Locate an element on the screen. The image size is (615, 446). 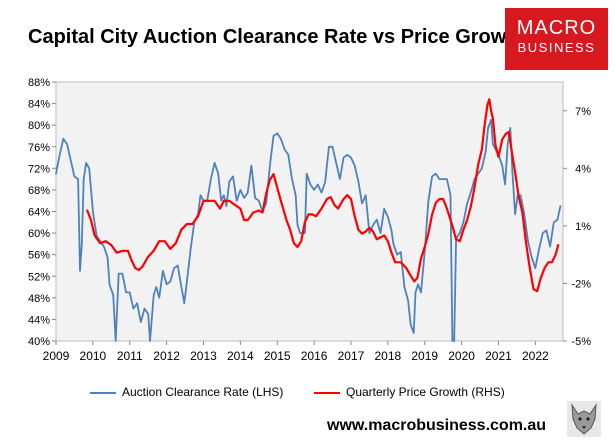
x-tick-label: 2010 is located at coordinates (93, 356).